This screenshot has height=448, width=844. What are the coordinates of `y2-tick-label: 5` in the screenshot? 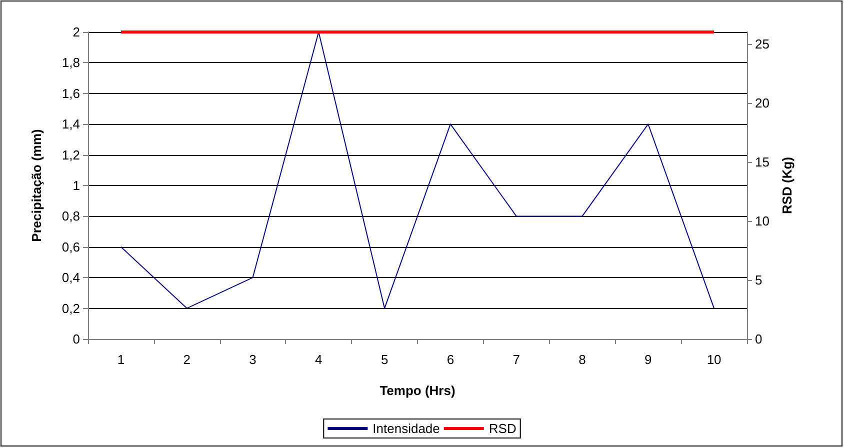 It's located at (758, 280).